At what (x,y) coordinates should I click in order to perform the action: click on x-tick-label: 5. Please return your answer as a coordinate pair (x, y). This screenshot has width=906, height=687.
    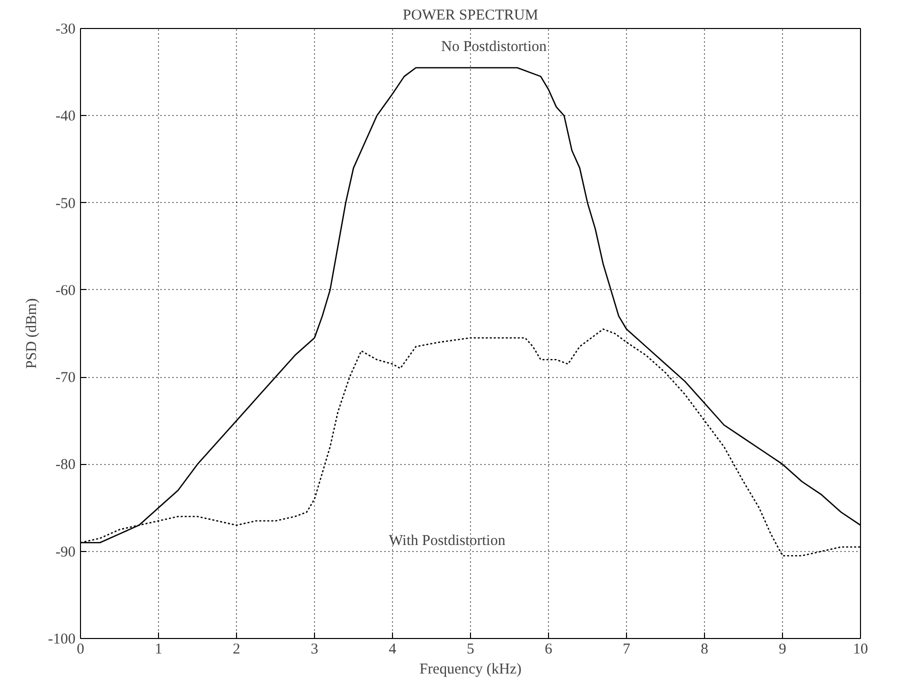
    Looking at the image, I should click on (470, 650).